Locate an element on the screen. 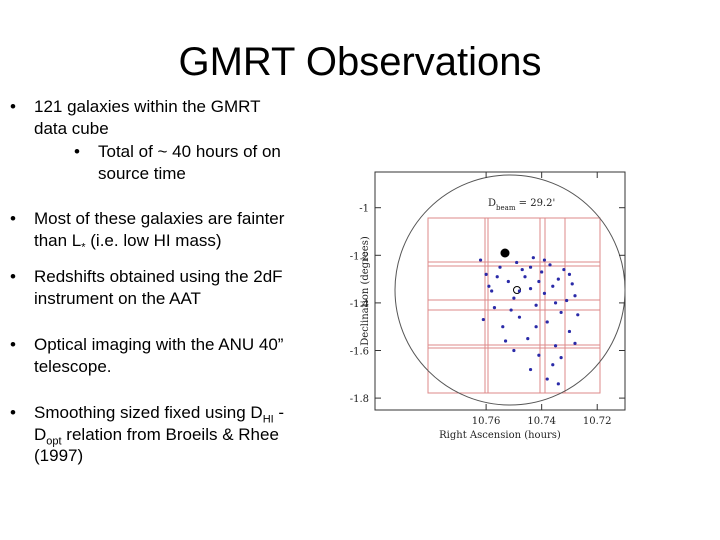  text-run: instrument on the AAT is located at coordinates (117, 298).